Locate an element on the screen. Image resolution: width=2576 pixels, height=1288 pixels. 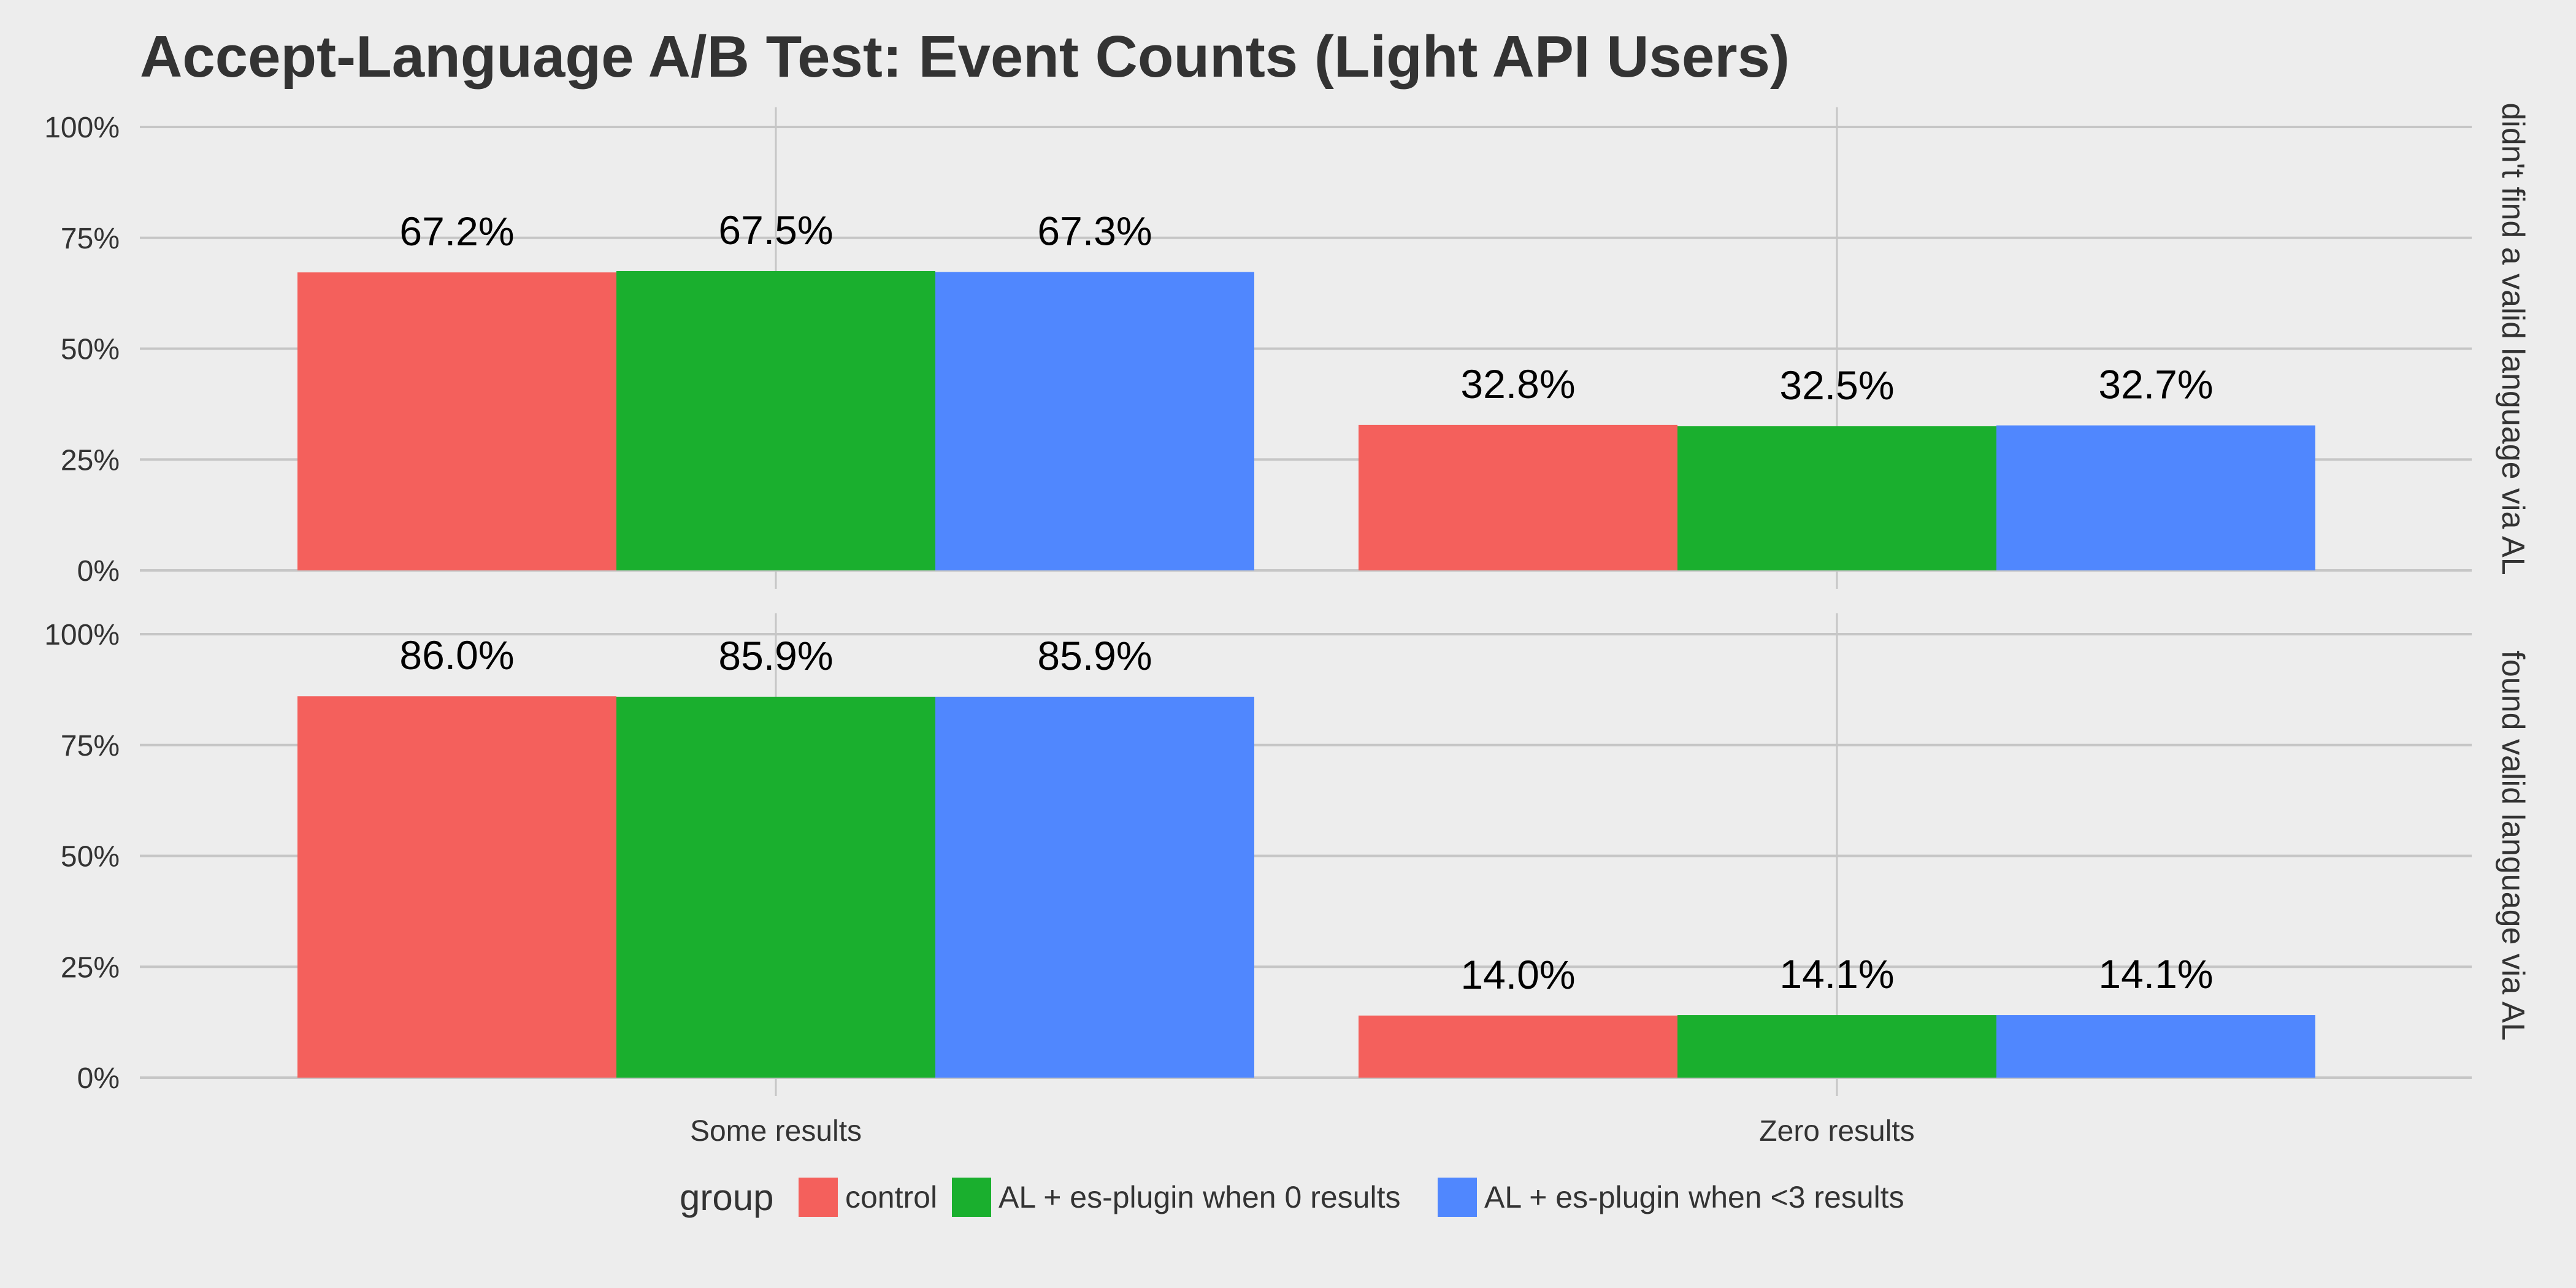
legend-title: group is located at coordinates (726, 1197).